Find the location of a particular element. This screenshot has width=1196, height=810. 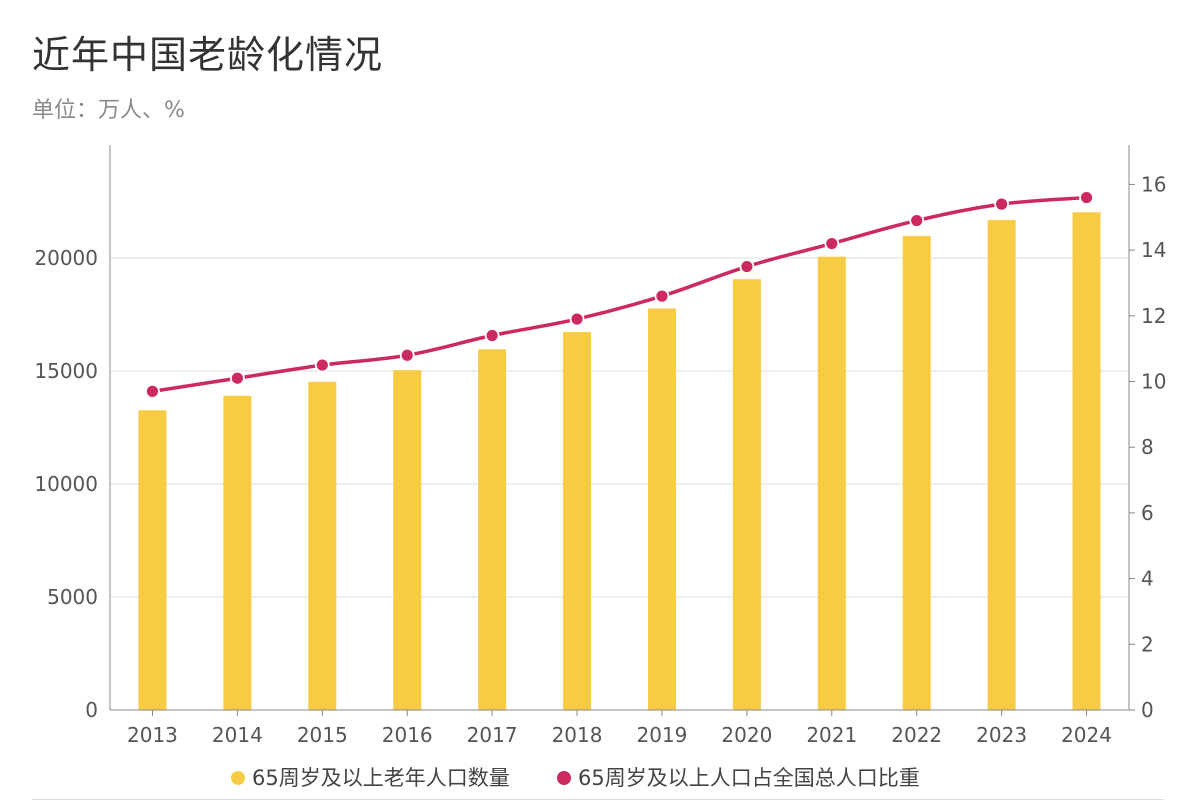

legend-label-bar: 65周岁及以上老年人口数量 is located at coordinates (381, 778).